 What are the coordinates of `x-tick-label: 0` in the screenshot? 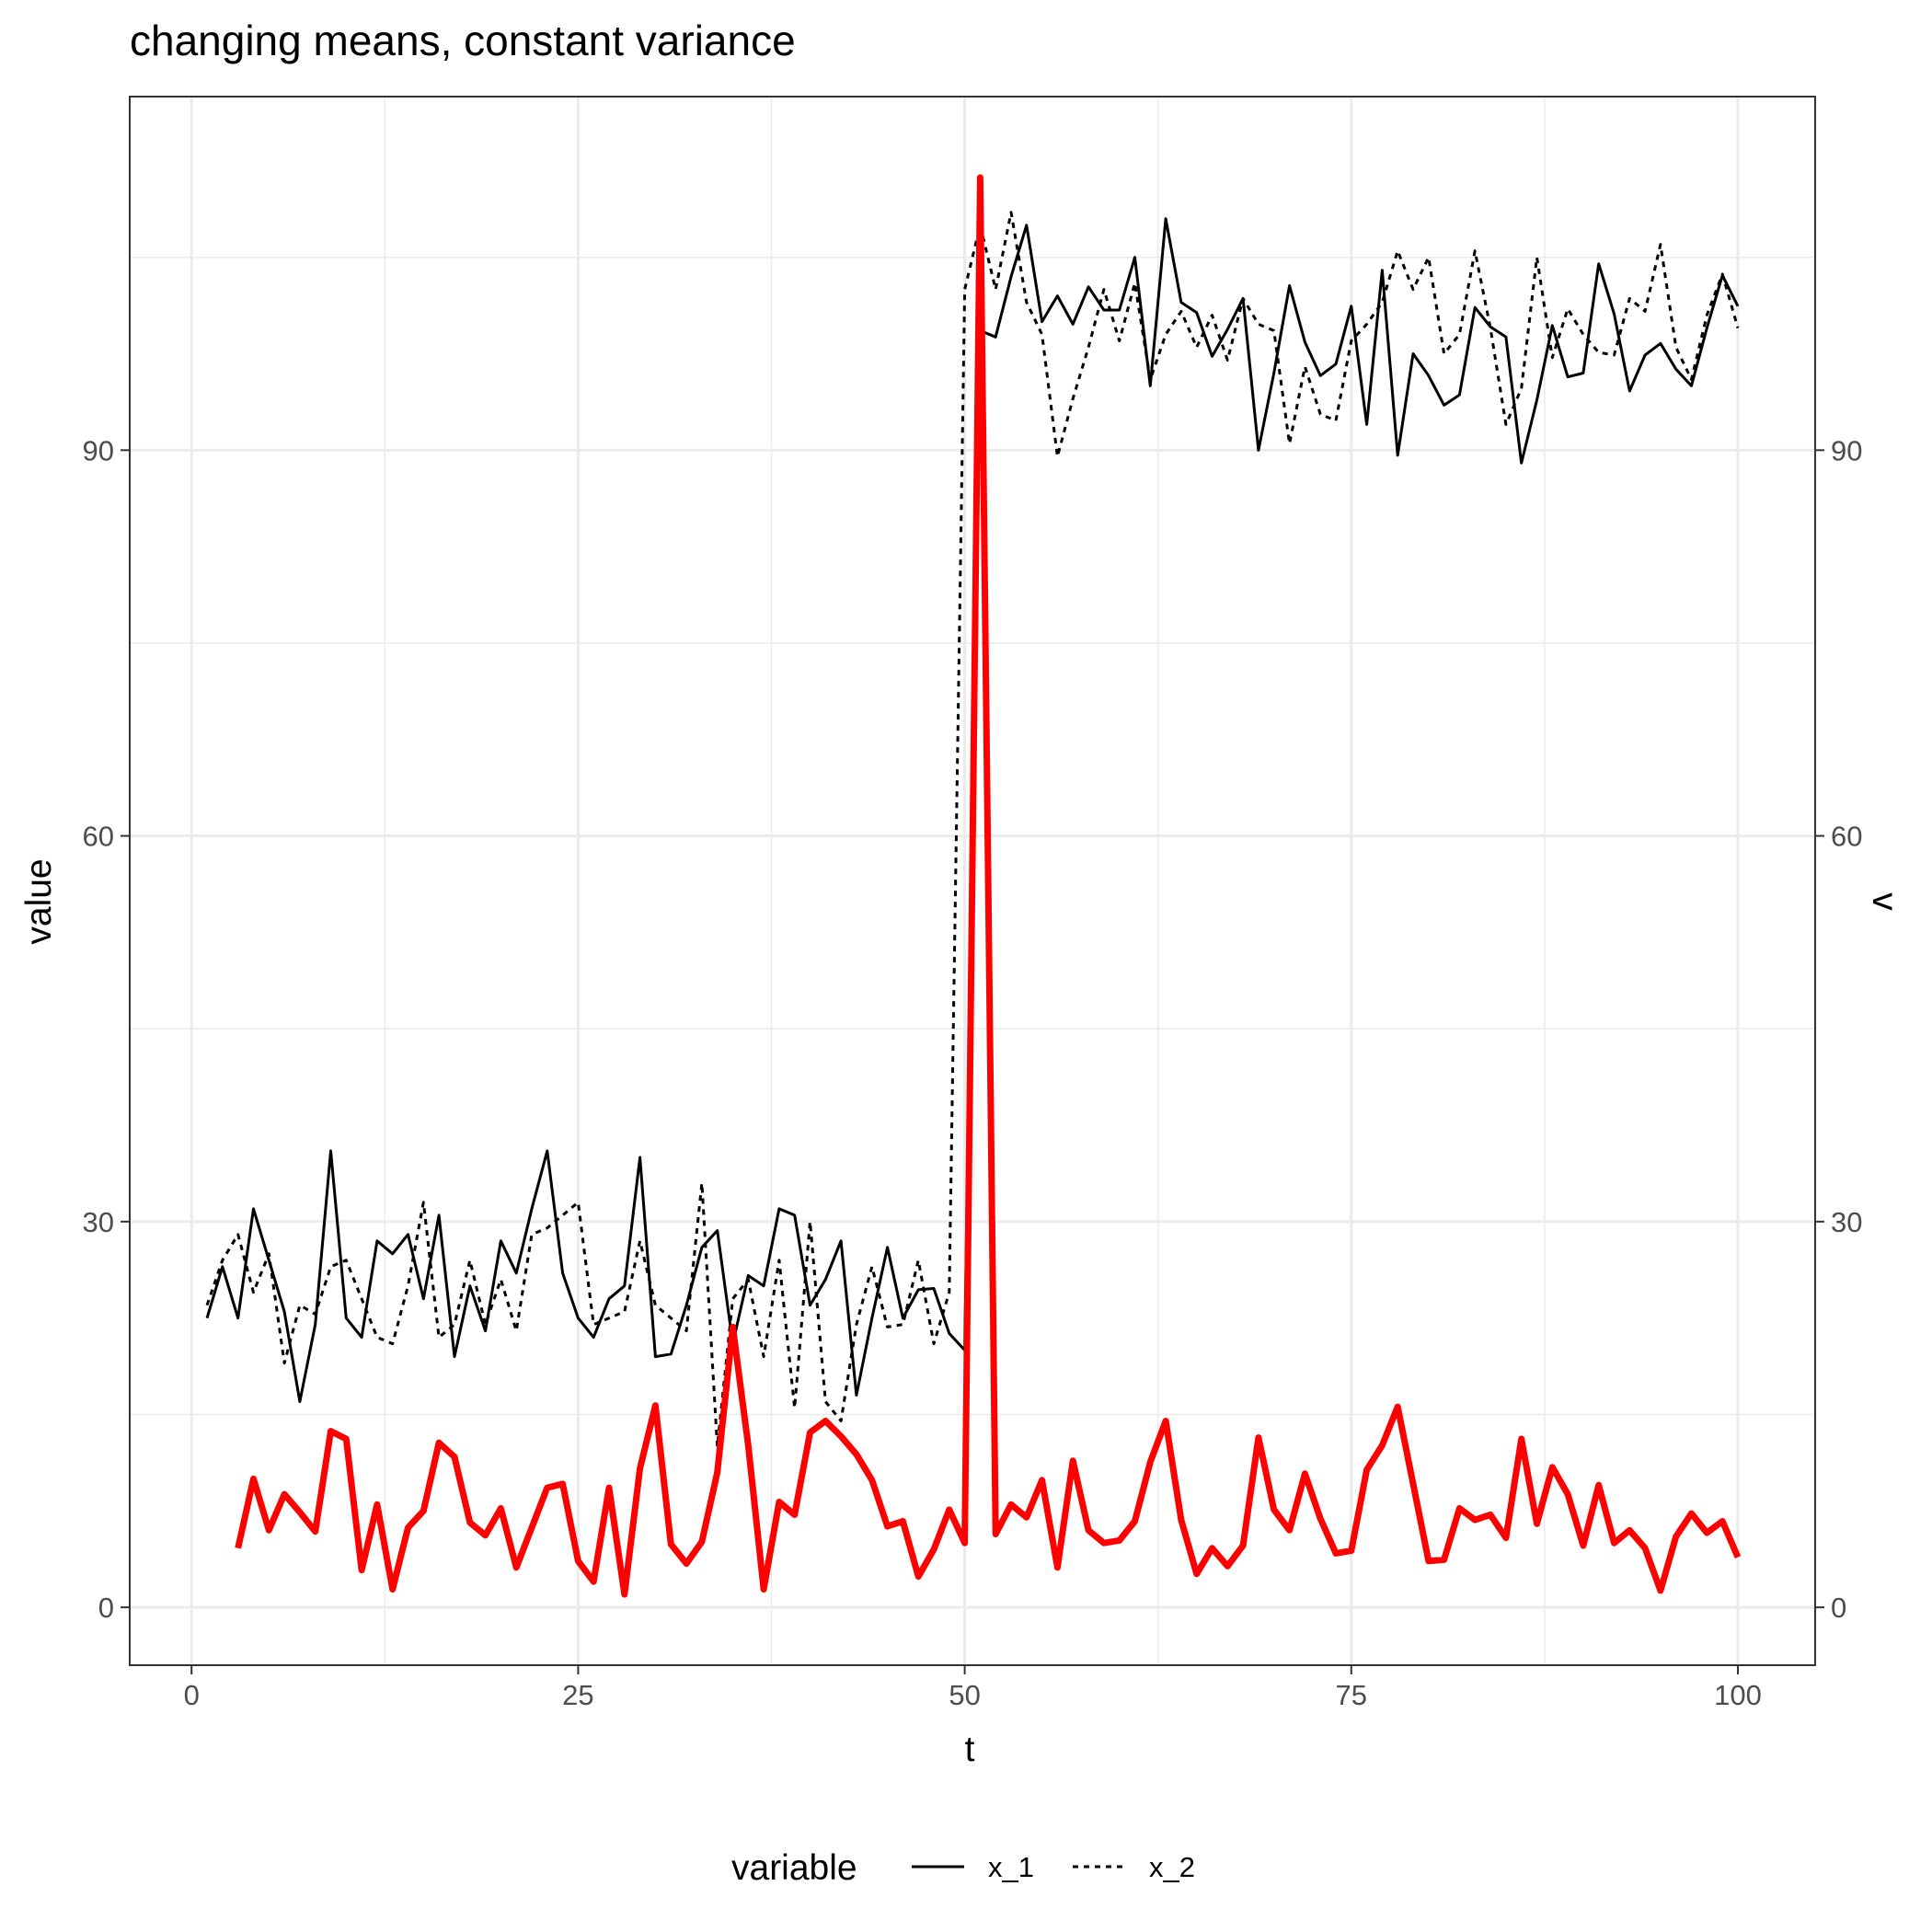 It's located at (192, 1695).